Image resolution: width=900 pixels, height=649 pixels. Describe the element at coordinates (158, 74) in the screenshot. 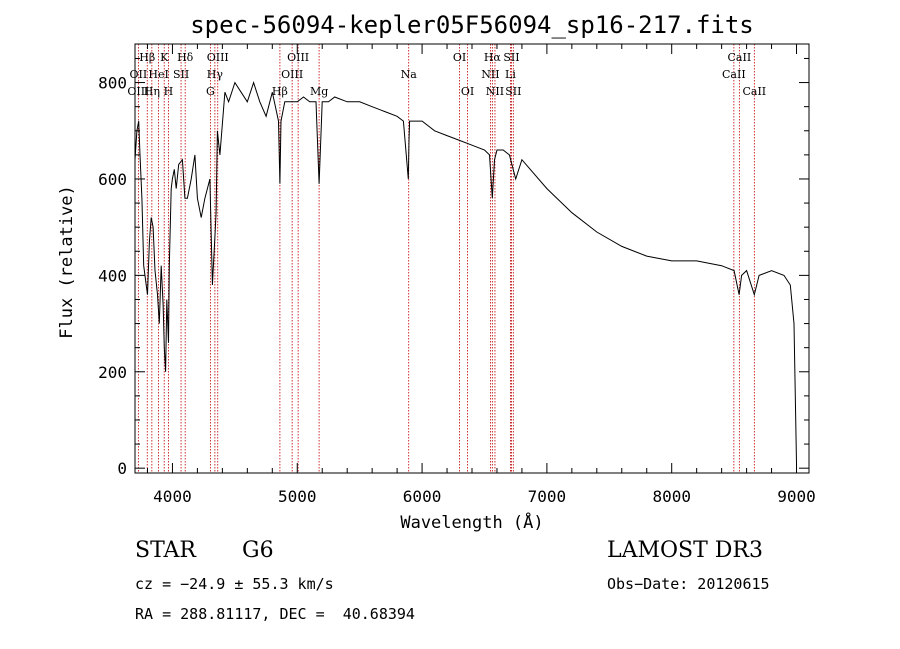

I see `line-marker-label: HeI` at that location.